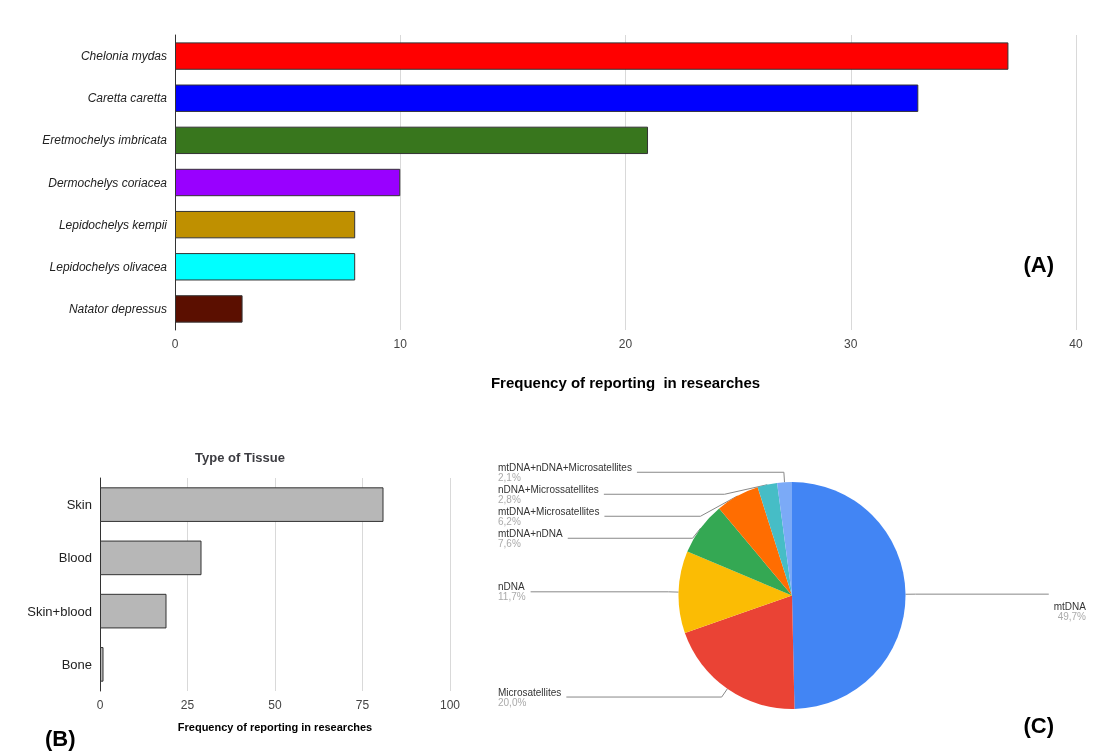  What do you see at coordinates (450, 705) in the screenshot?
I see `x-tick-label: 100` at bounding box center [450, 705].